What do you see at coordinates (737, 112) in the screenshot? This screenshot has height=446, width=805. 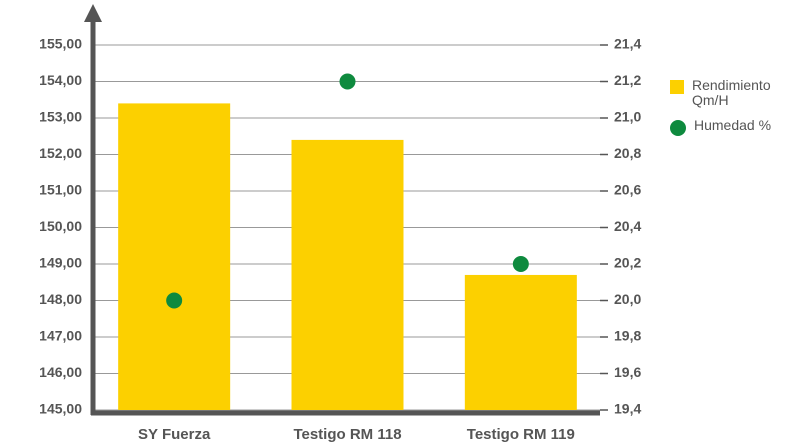 I see `legend: Rendimiento Qm/H Humedad %` at bounding box center [737, 112].